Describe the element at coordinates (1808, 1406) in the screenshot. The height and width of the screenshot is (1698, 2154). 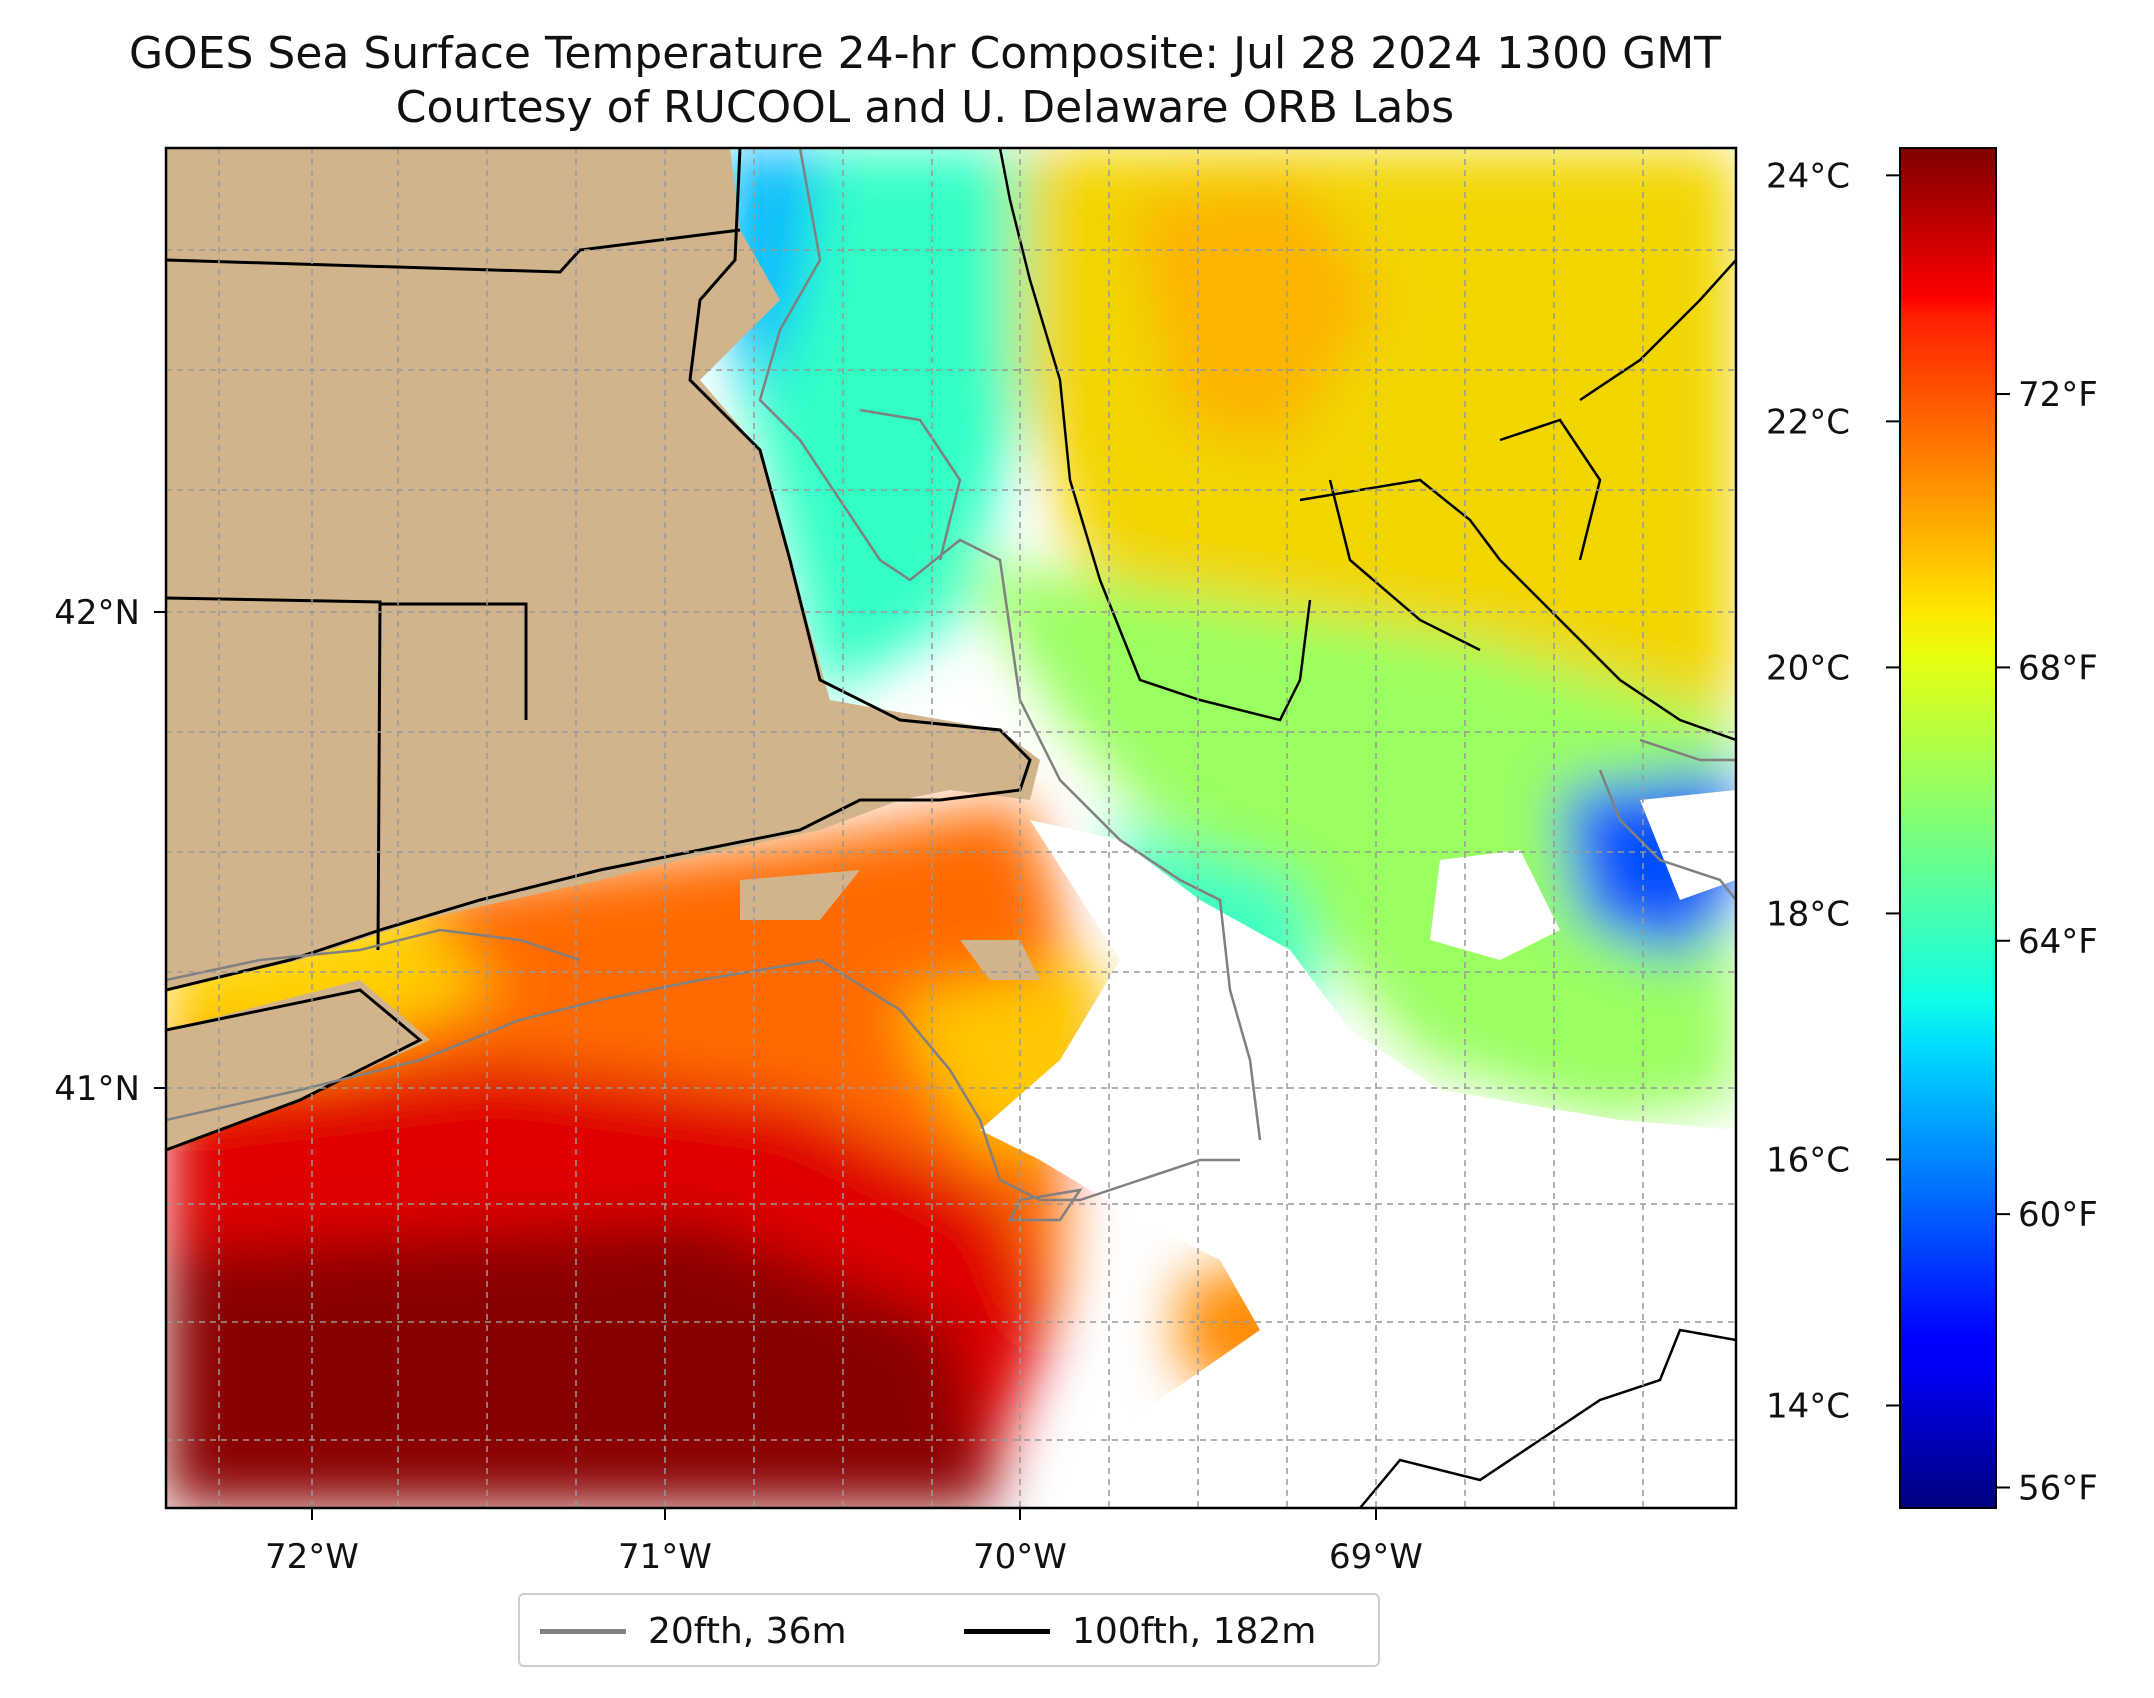
I see `colorbar-c-label: 14°C` at that location.